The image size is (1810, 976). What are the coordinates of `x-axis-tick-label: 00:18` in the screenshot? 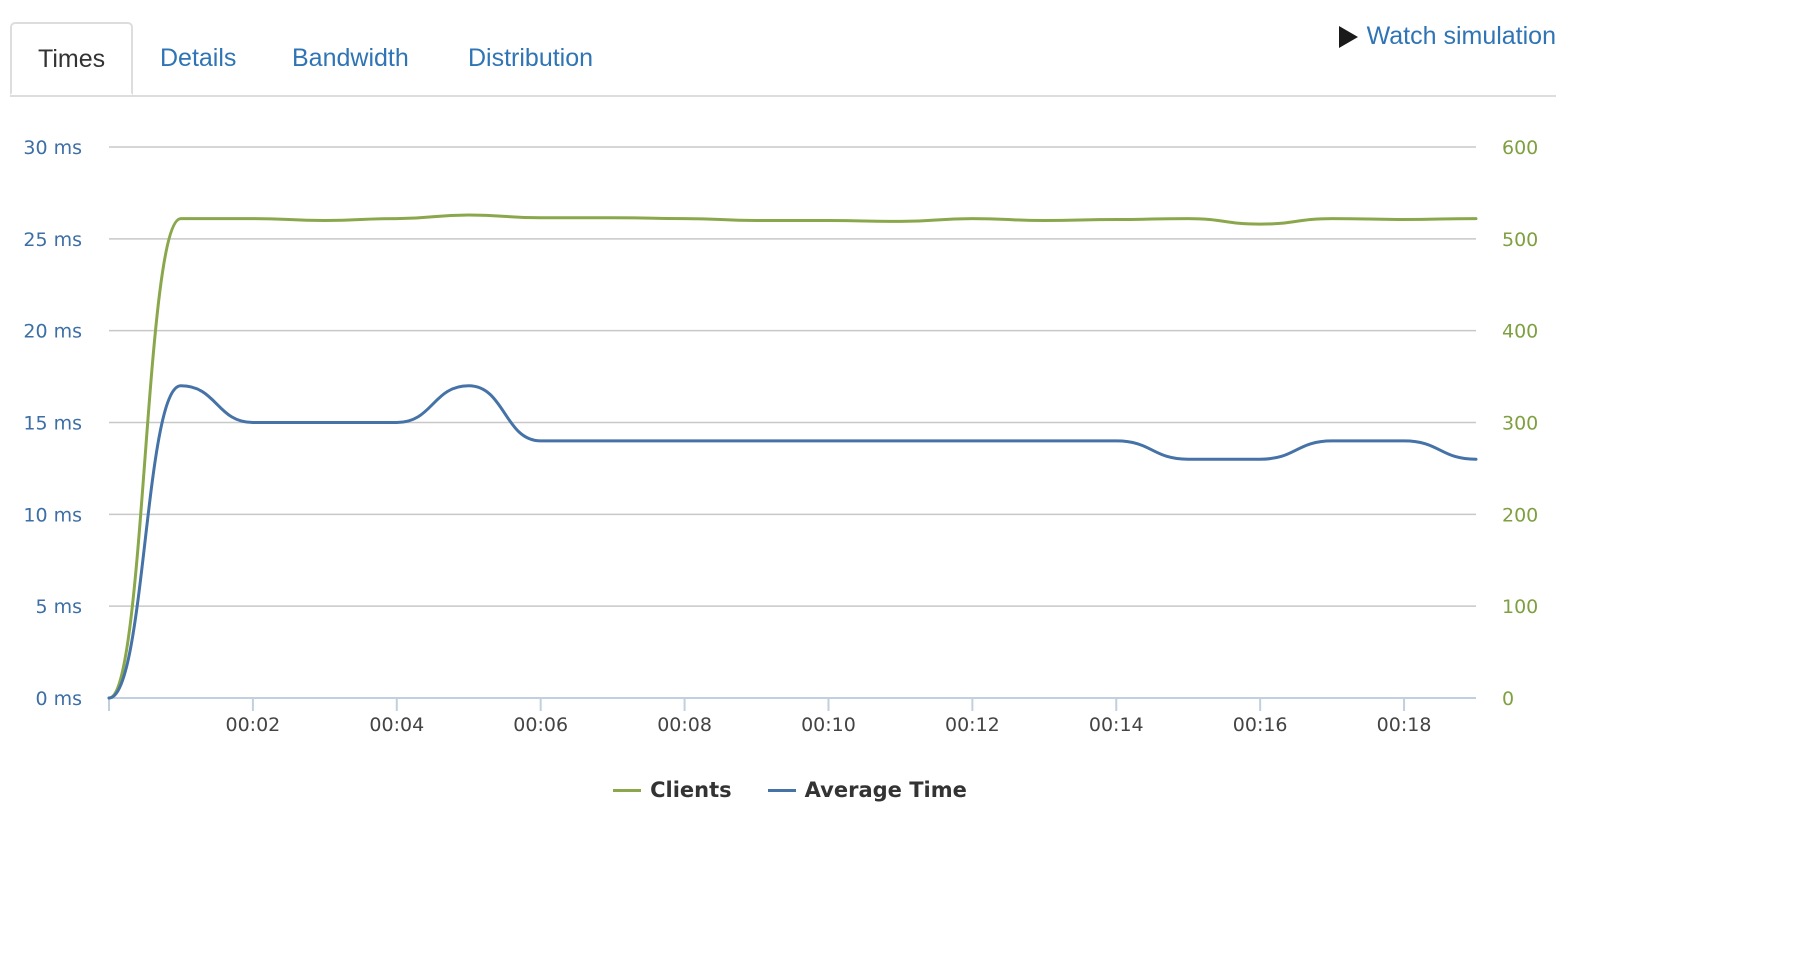 It's located at (1404, 725).